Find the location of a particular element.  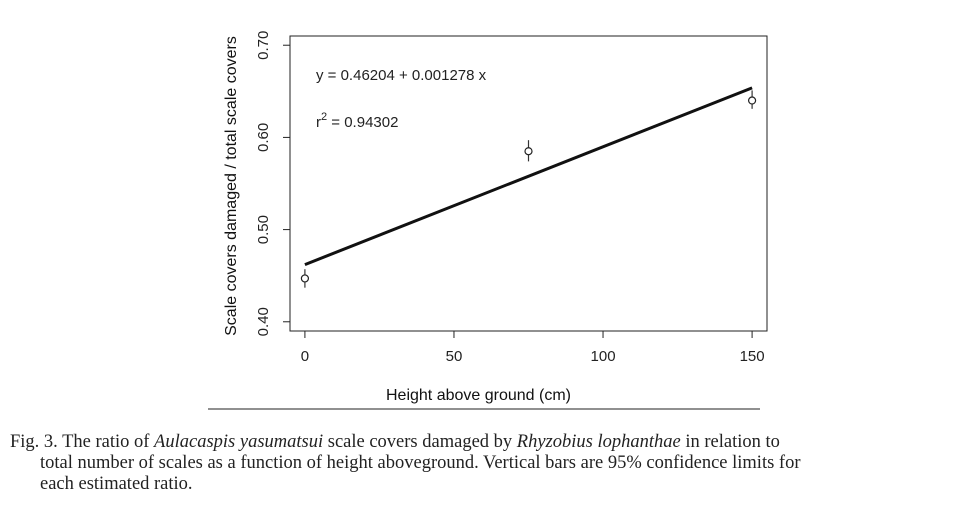

y-tick-label: 0.40 is located at coordinates (263, 321).